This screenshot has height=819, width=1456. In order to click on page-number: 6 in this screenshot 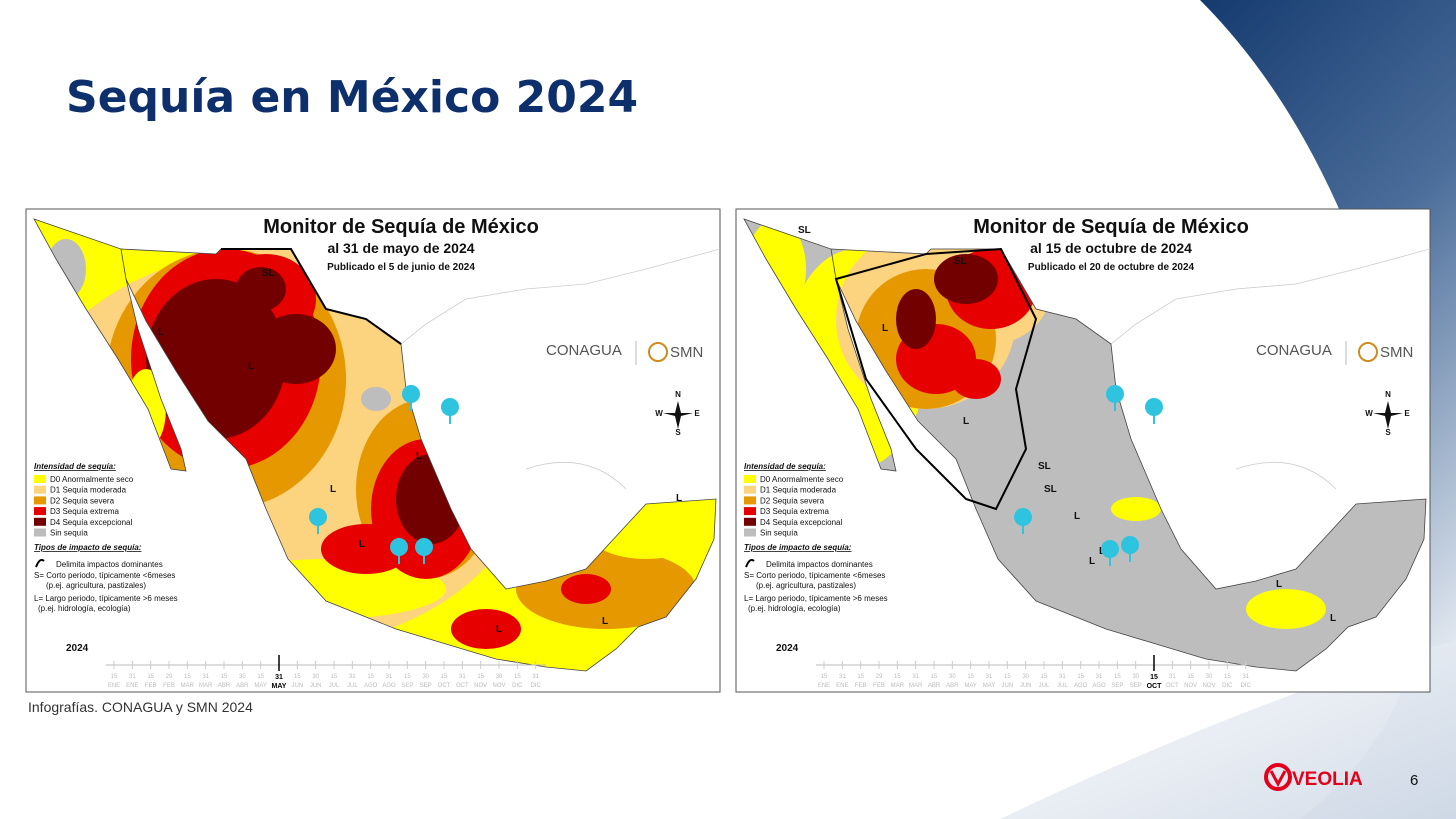, I will do `click(1414, 780)`.